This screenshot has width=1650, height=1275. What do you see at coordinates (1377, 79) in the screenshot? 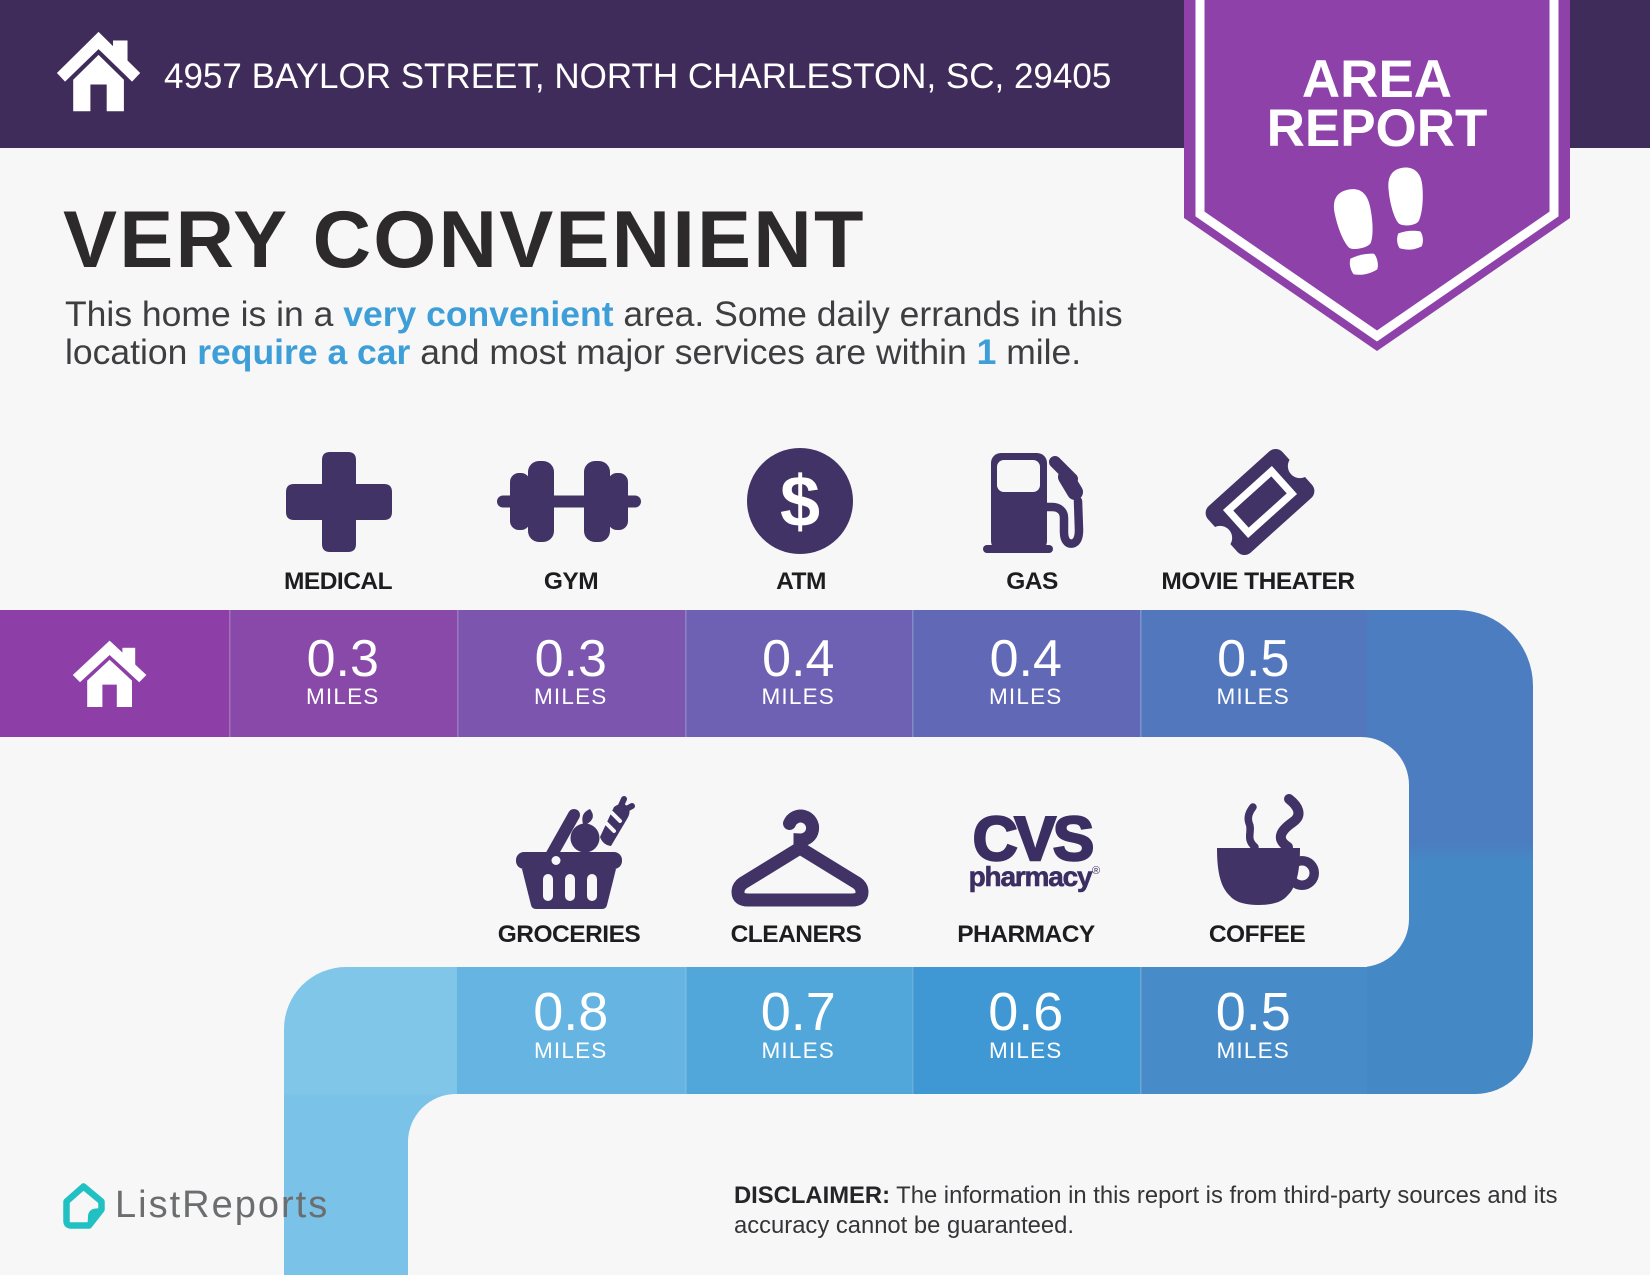
I see `svg-text: AREA` at bounding box center [1377, 79].